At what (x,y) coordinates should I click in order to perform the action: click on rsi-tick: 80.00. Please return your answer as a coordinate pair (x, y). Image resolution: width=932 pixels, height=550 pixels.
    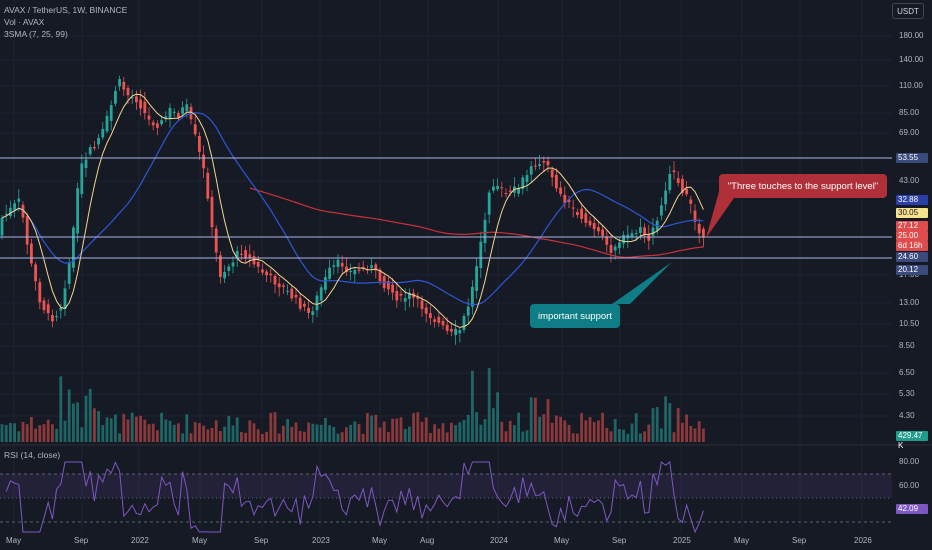
    Looking at the image, I should click on (909, 461).